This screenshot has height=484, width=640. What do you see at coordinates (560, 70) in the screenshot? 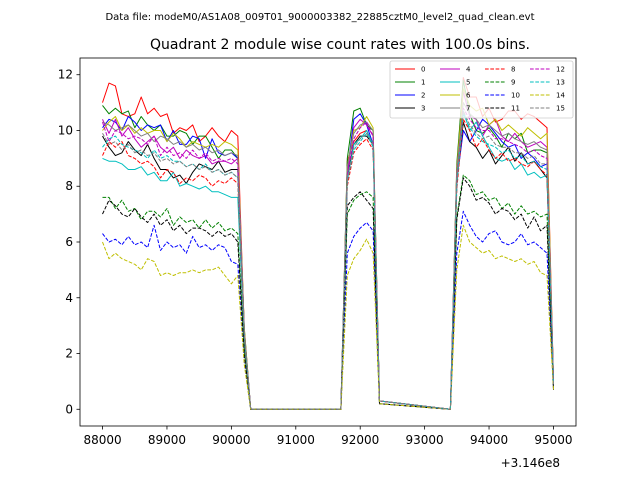
I see `legend-label-12: 12` at bounding box center [560, 70].